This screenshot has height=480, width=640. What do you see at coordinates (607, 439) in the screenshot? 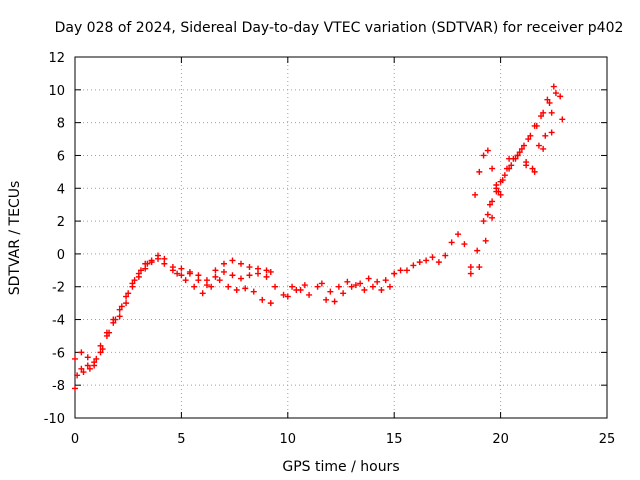
I see `x-tick-label: 25` at bounding box center [607, 439].